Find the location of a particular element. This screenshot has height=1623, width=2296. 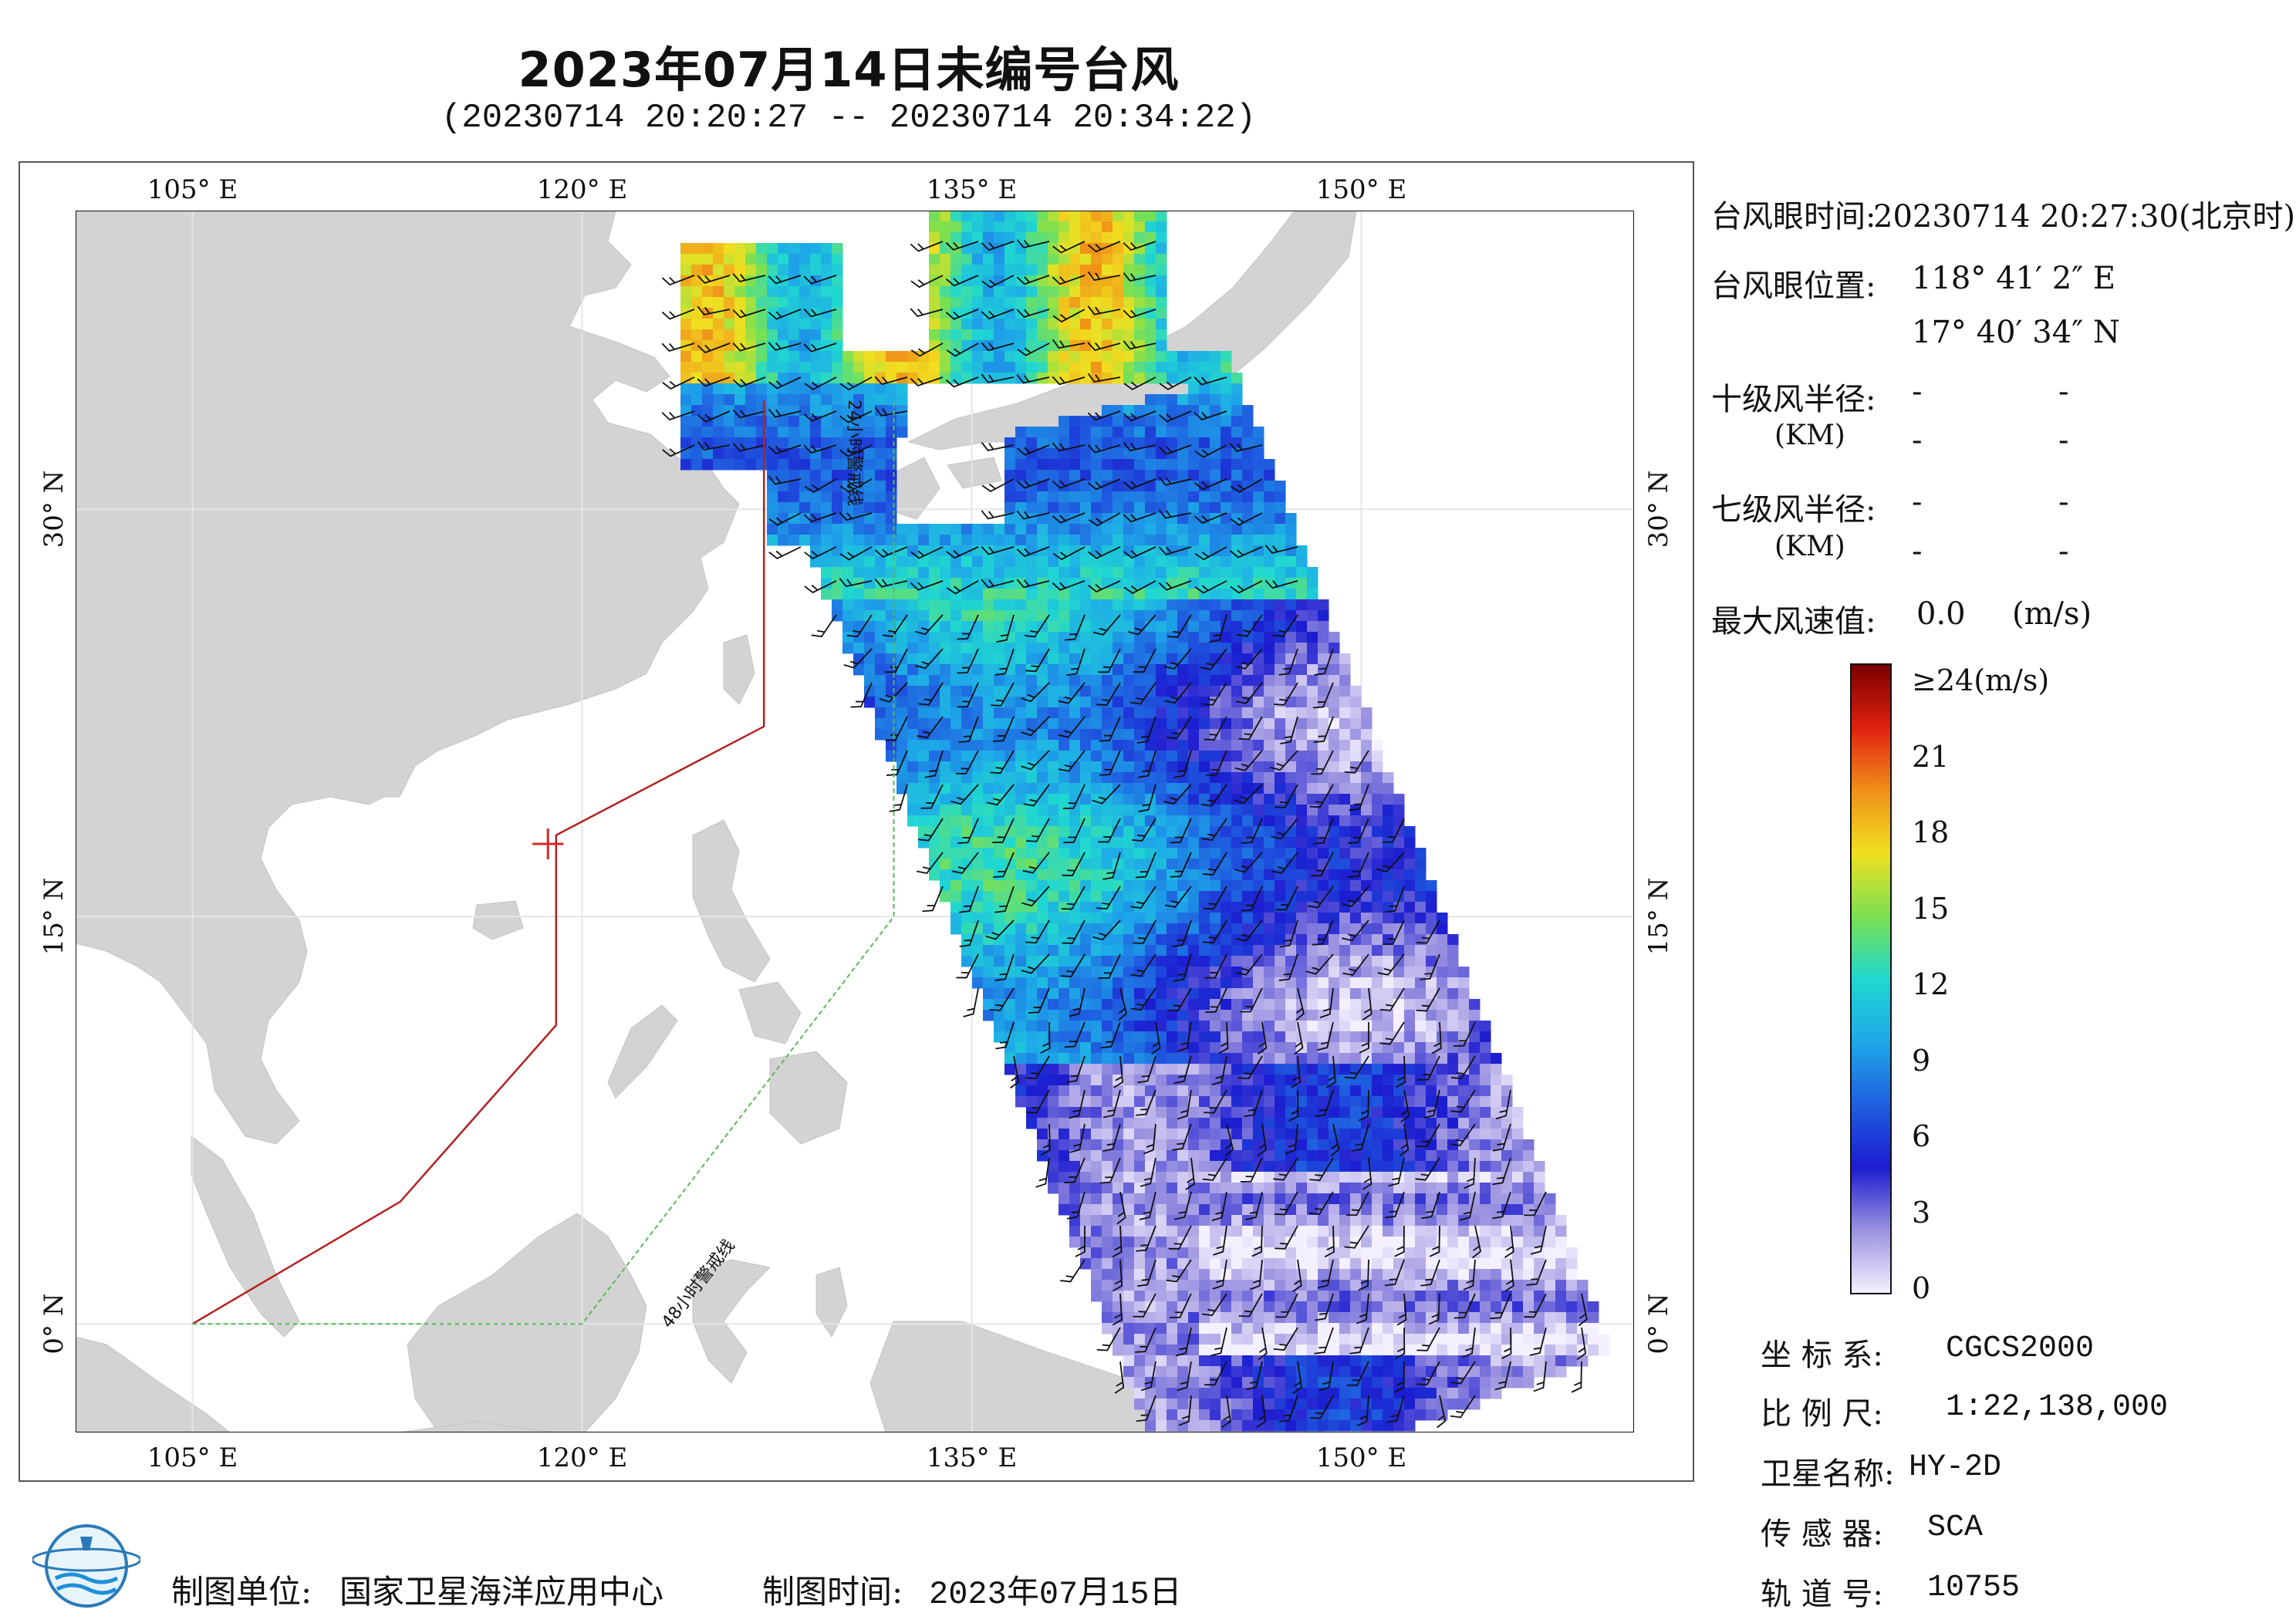

wind-barb is located at coordinates (1139, 277).